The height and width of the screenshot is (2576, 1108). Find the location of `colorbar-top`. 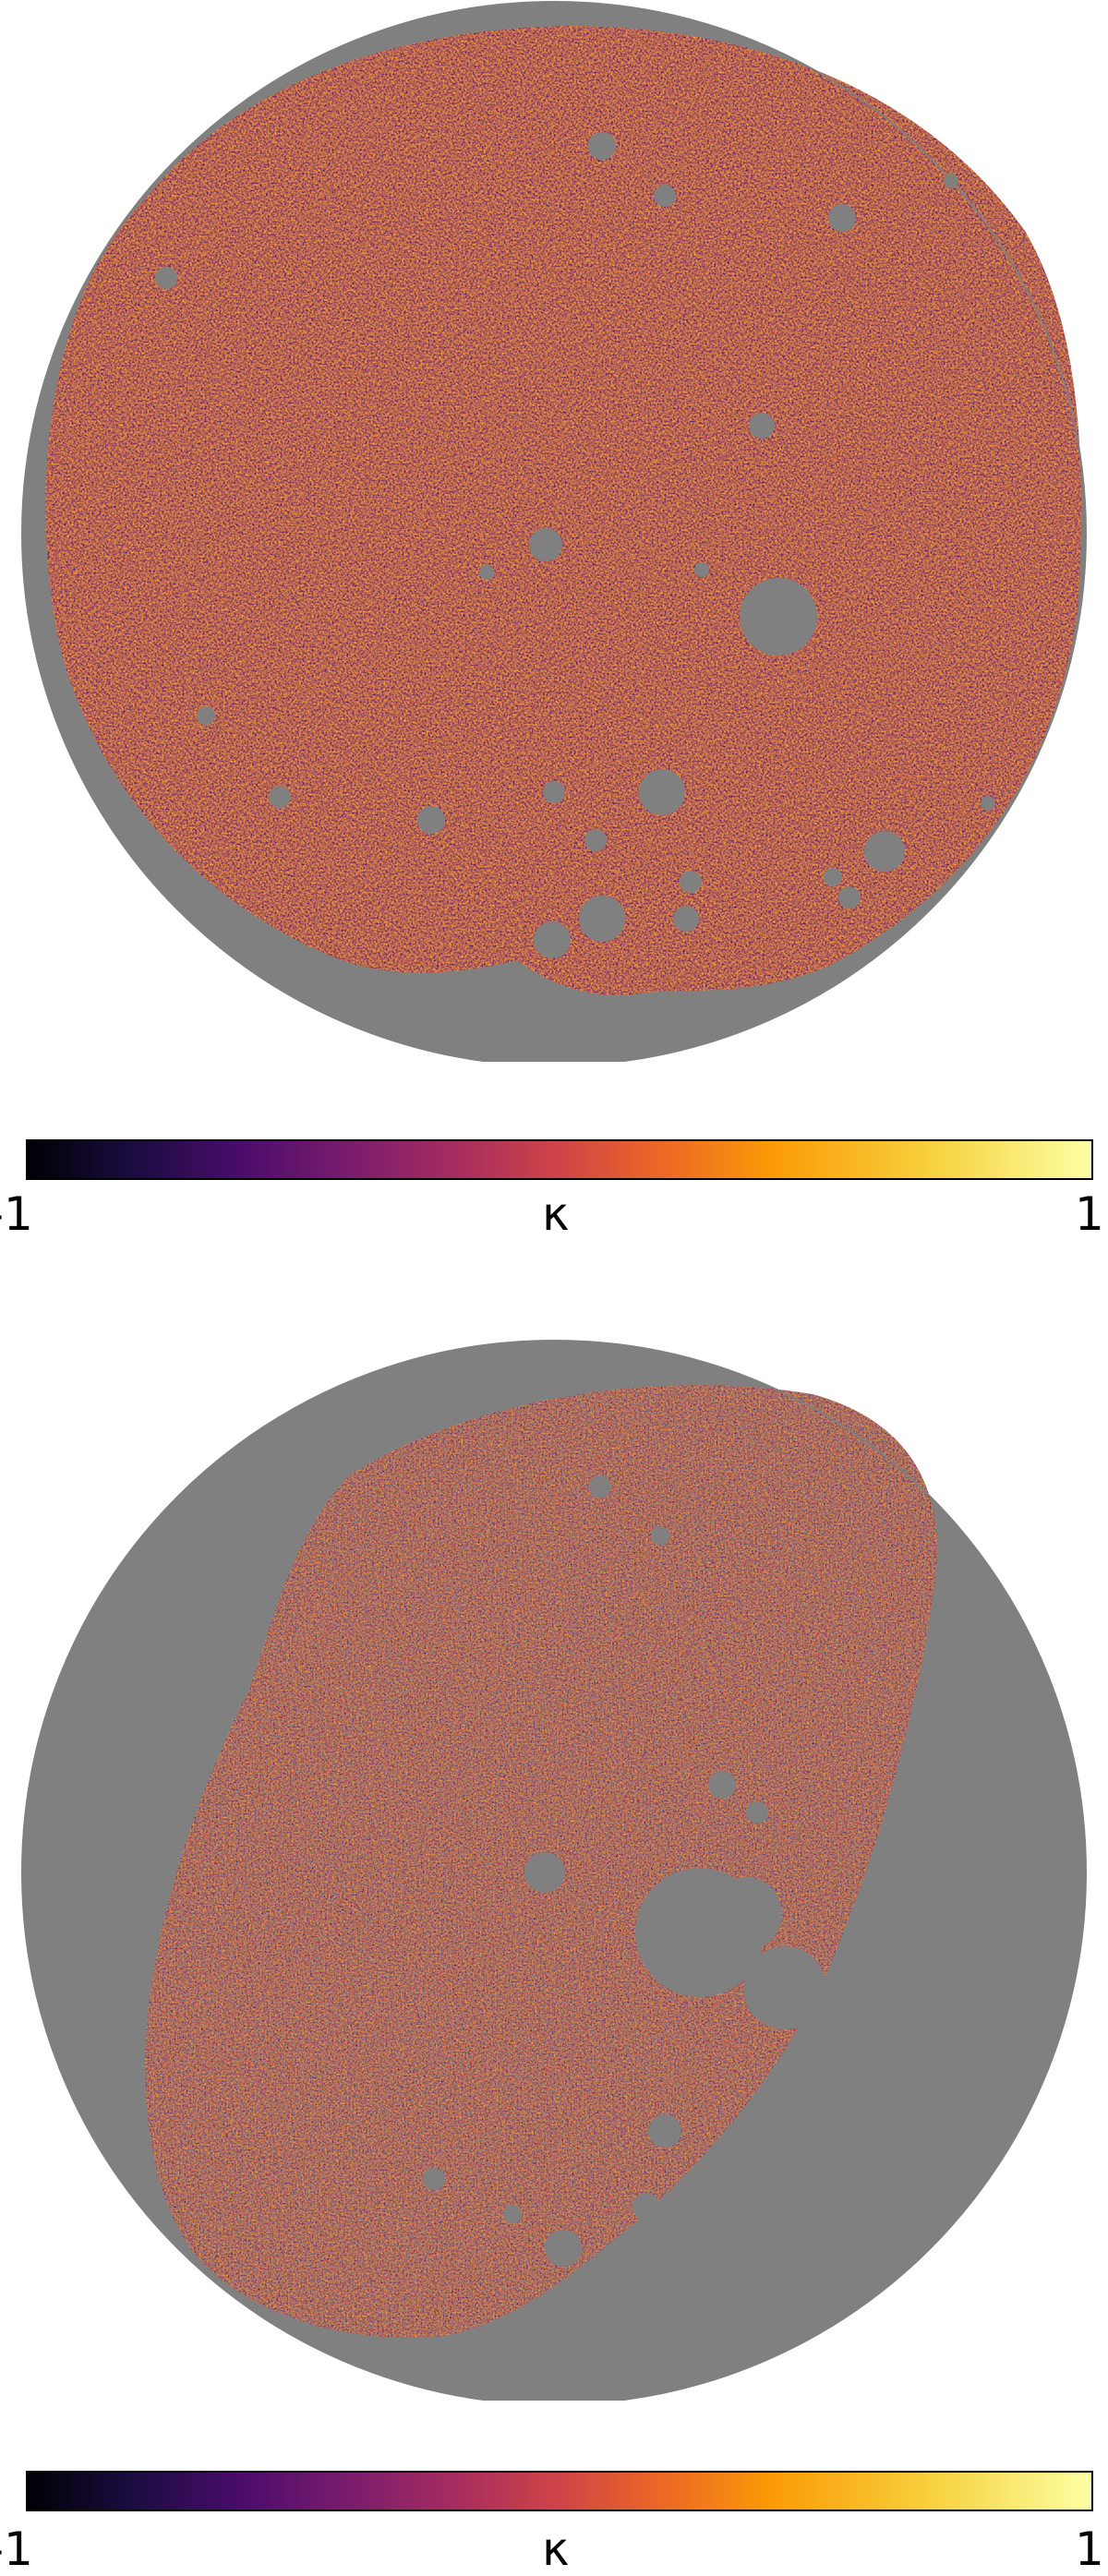

colorbar-top is located at coordinates (559, 1159).